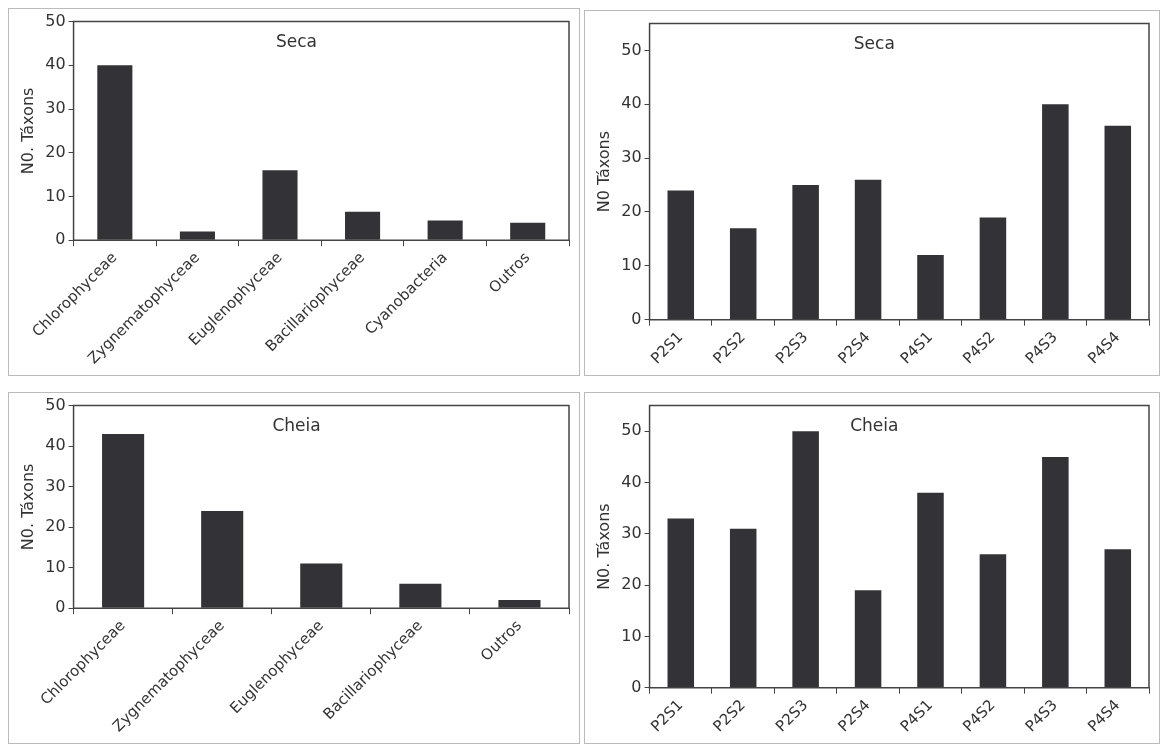 Image resolution: width=1163 pixels, height=745 pixels. What do you see at coordinates (603, 171) in the screenshot?
I see `y-axis-title: N0 Táxons` at bounding box center [603, 171].